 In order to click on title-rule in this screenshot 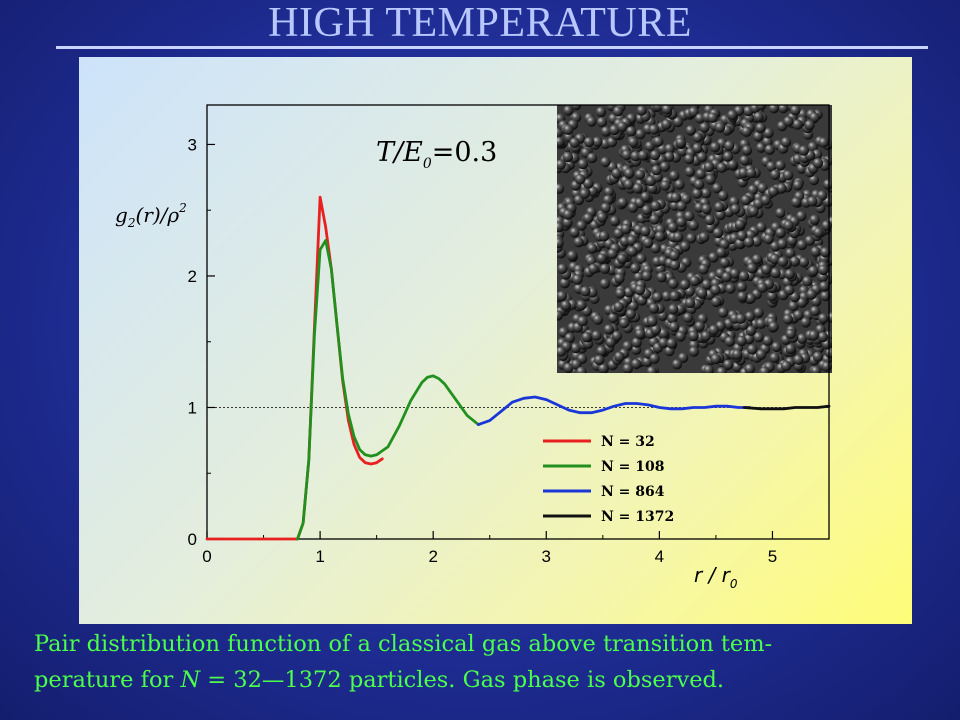, I will do `click(492, 47)`.